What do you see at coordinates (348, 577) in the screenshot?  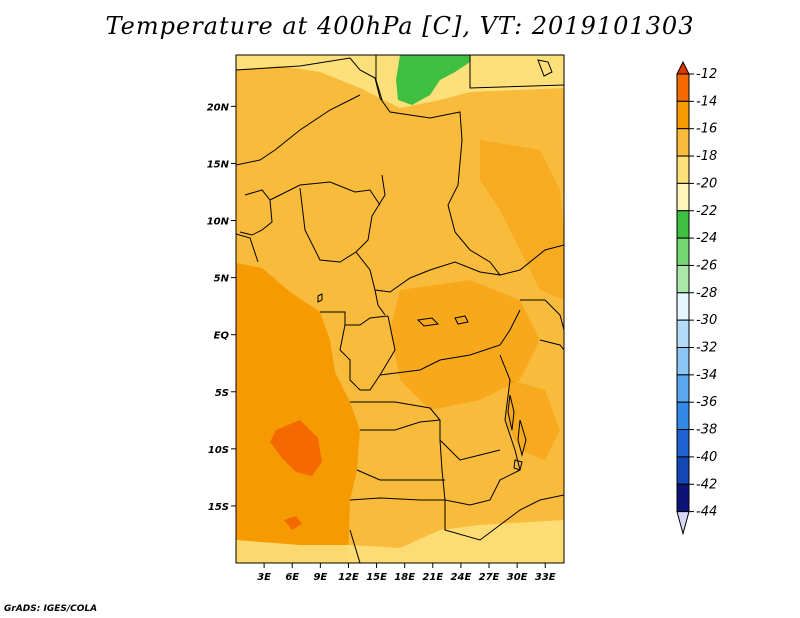 I see `x-tick-label: 12E` at bounding box center [348, 577].